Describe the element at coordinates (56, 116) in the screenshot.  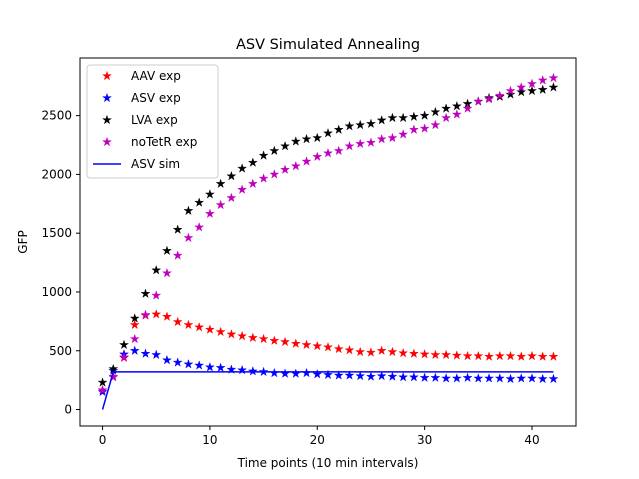
I see `y-tick-label: 2500` at that location.